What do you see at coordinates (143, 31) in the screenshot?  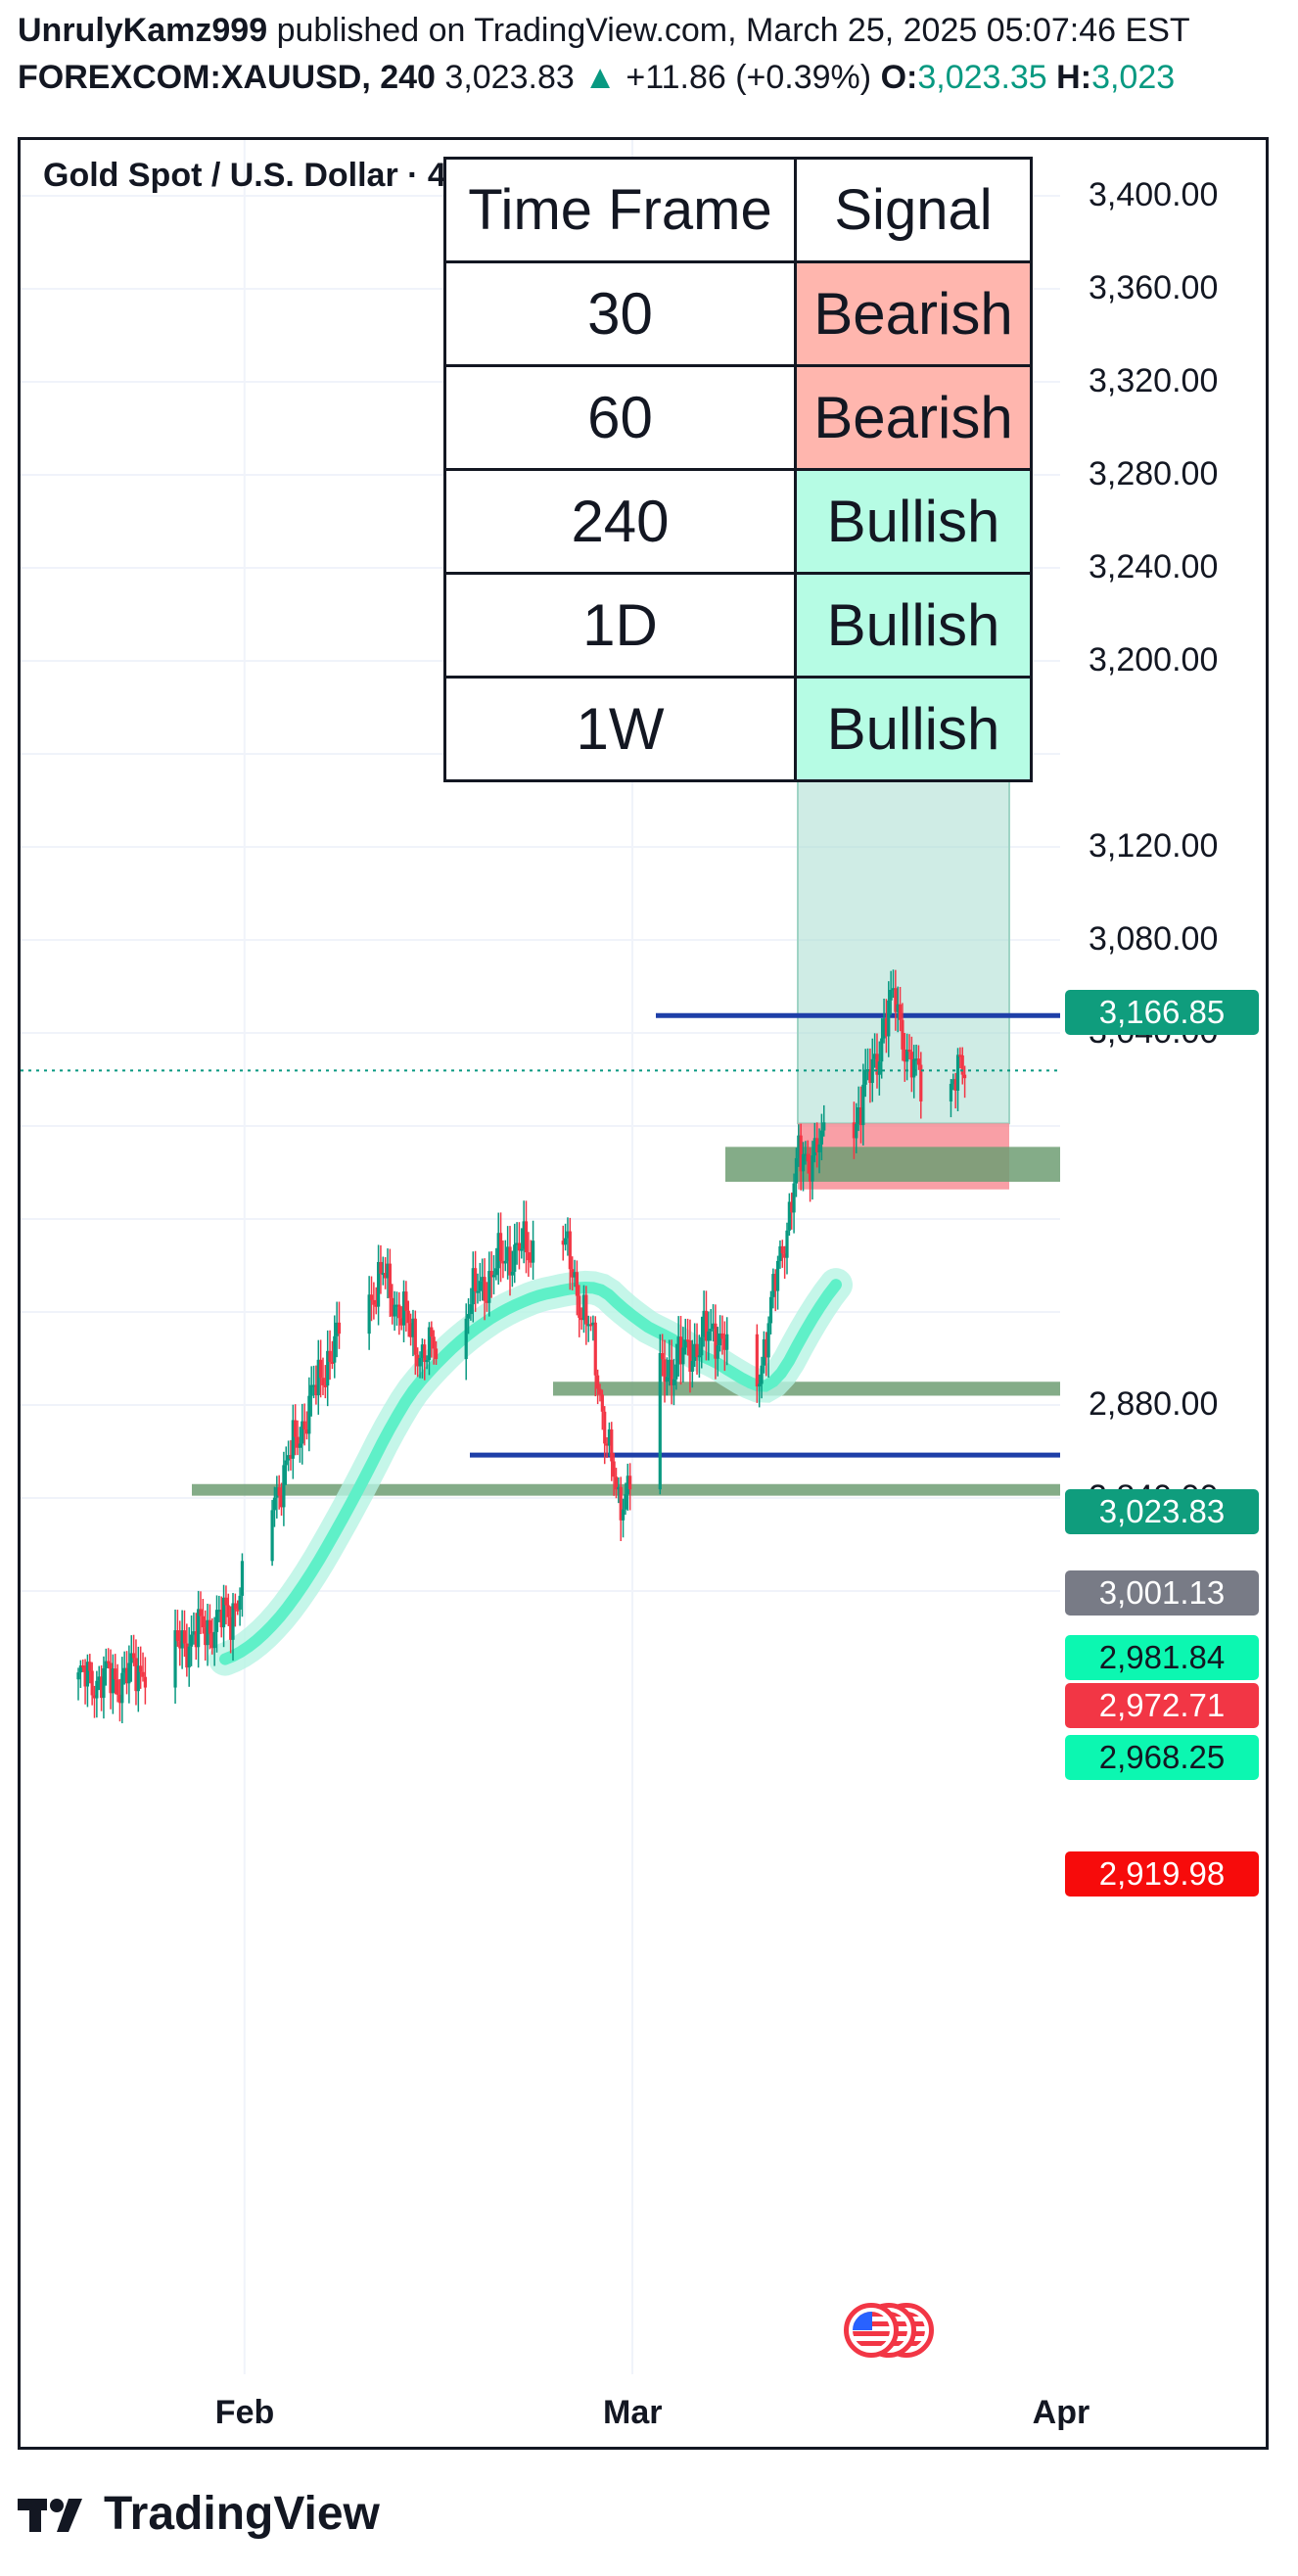 I see `author-name: UnrulyKamz999` at bounding box center [143, 31].